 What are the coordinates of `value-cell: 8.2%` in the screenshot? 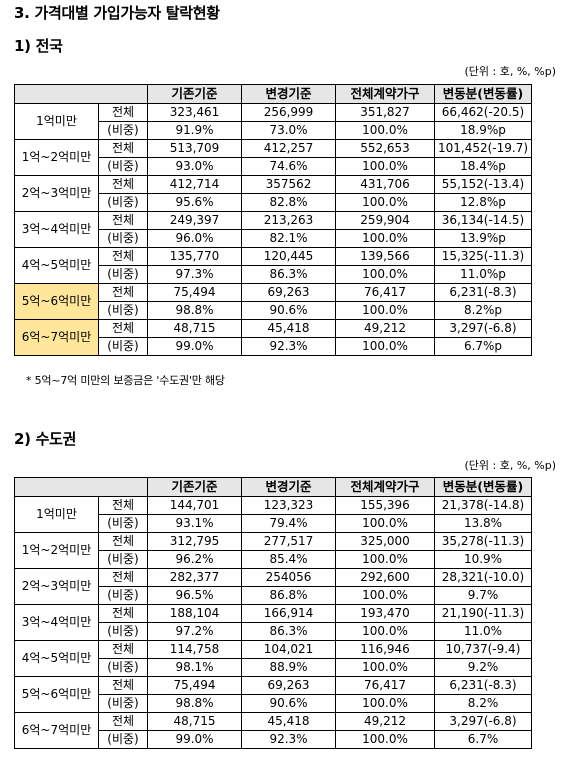 It's located at (483, 703).